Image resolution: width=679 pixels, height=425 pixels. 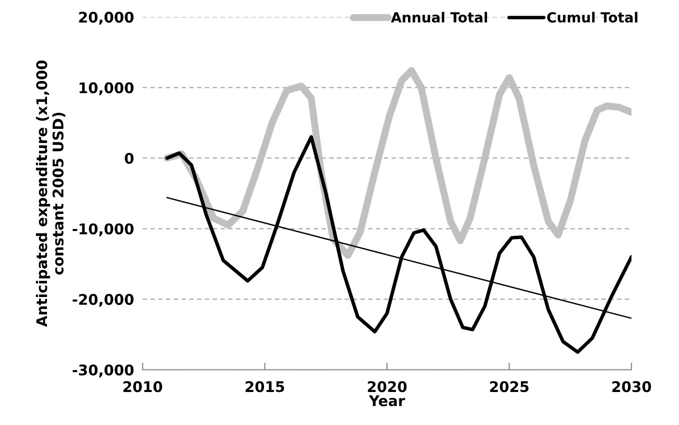 What do you see at coordinates (107, 89) in the screenshot?
I see `y-tick-label: 10,000` at bounding box center [107, 89].